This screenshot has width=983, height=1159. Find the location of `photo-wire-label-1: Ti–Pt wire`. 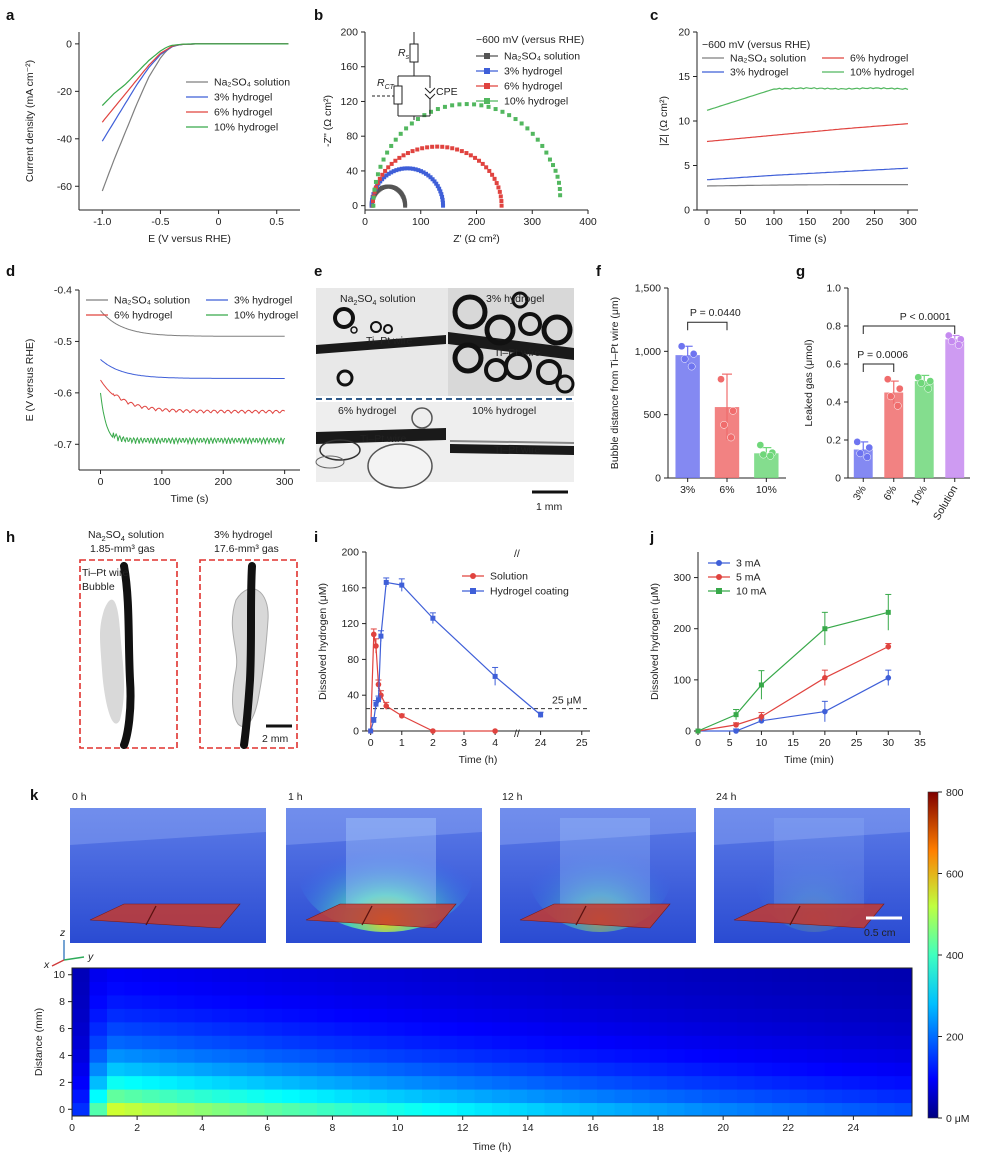

photo-wire-label-1: Ti–Pt wire is located at coordinates (389, 341).